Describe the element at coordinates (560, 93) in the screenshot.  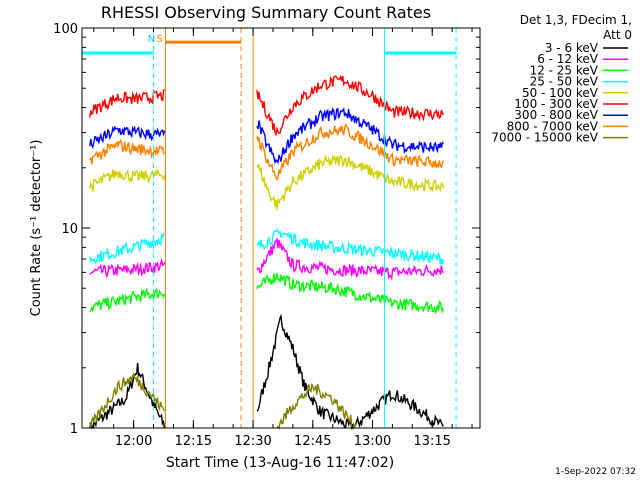
I see `legend-label: 50 - 100 keV` at that location.